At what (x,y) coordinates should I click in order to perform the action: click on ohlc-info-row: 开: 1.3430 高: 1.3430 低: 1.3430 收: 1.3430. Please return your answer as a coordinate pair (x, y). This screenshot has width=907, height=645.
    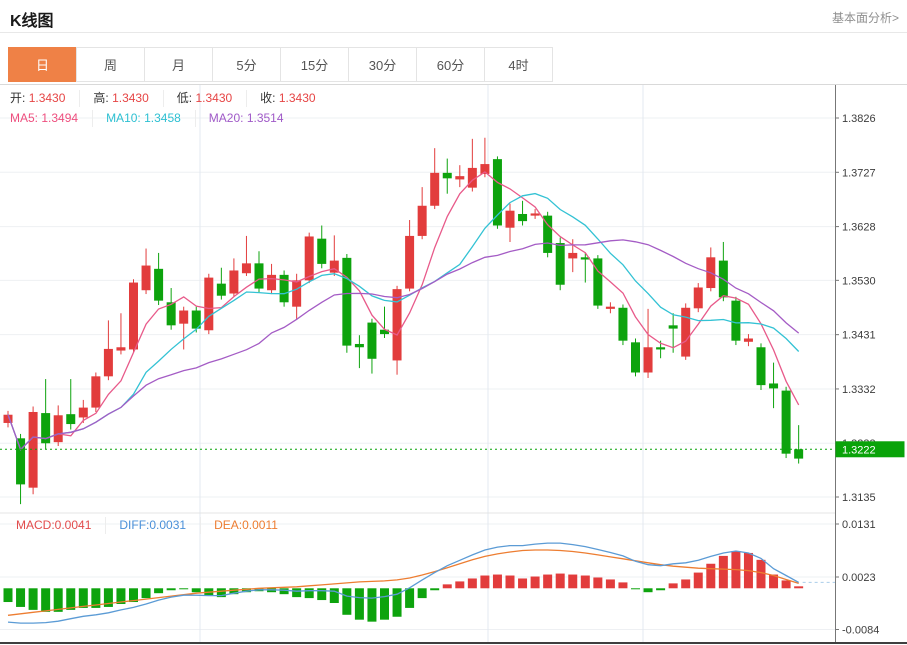
    Looking at the image, I should click on (176, 98).